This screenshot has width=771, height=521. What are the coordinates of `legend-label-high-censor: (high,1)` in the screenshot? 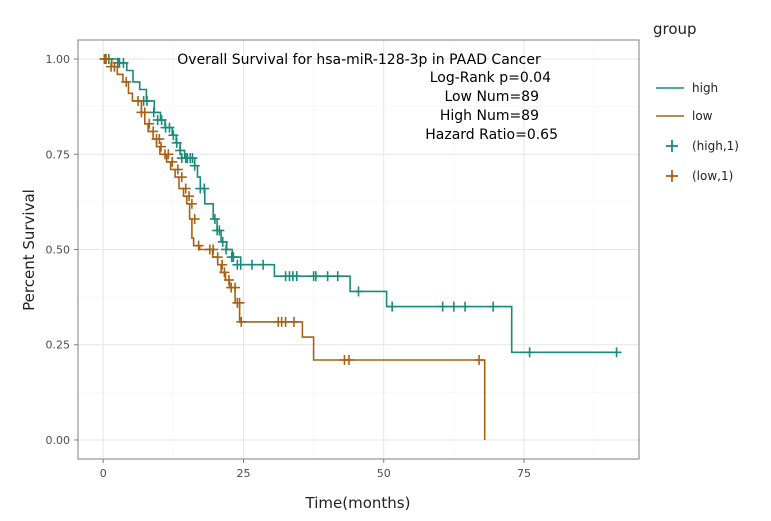 It's located at (715, 146).